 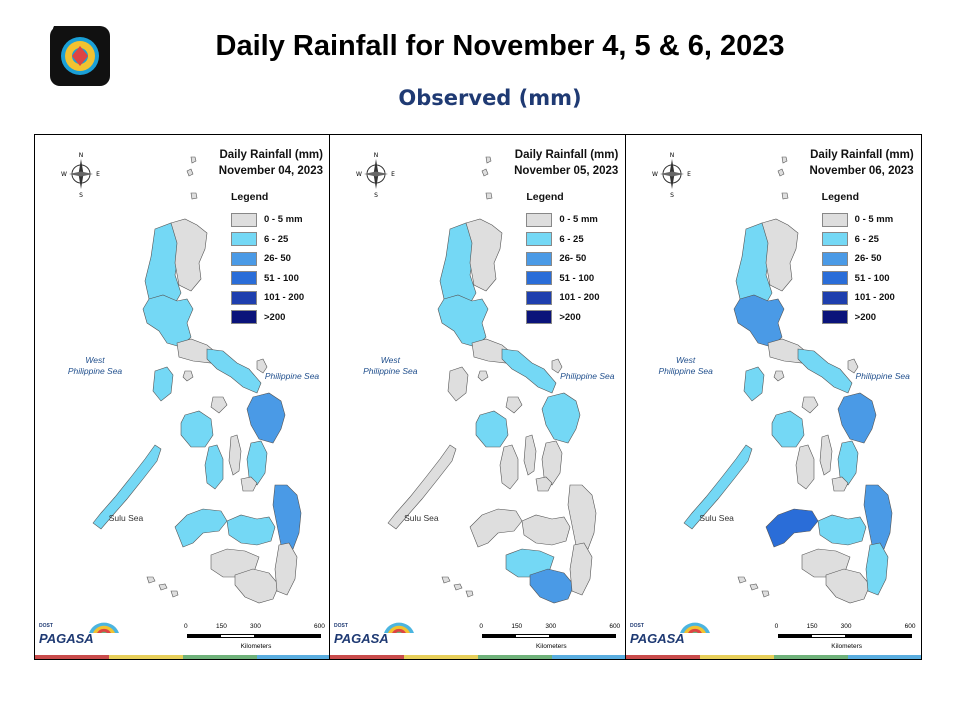 I want to click on legend-label: >200, so click(x=275, y=317).